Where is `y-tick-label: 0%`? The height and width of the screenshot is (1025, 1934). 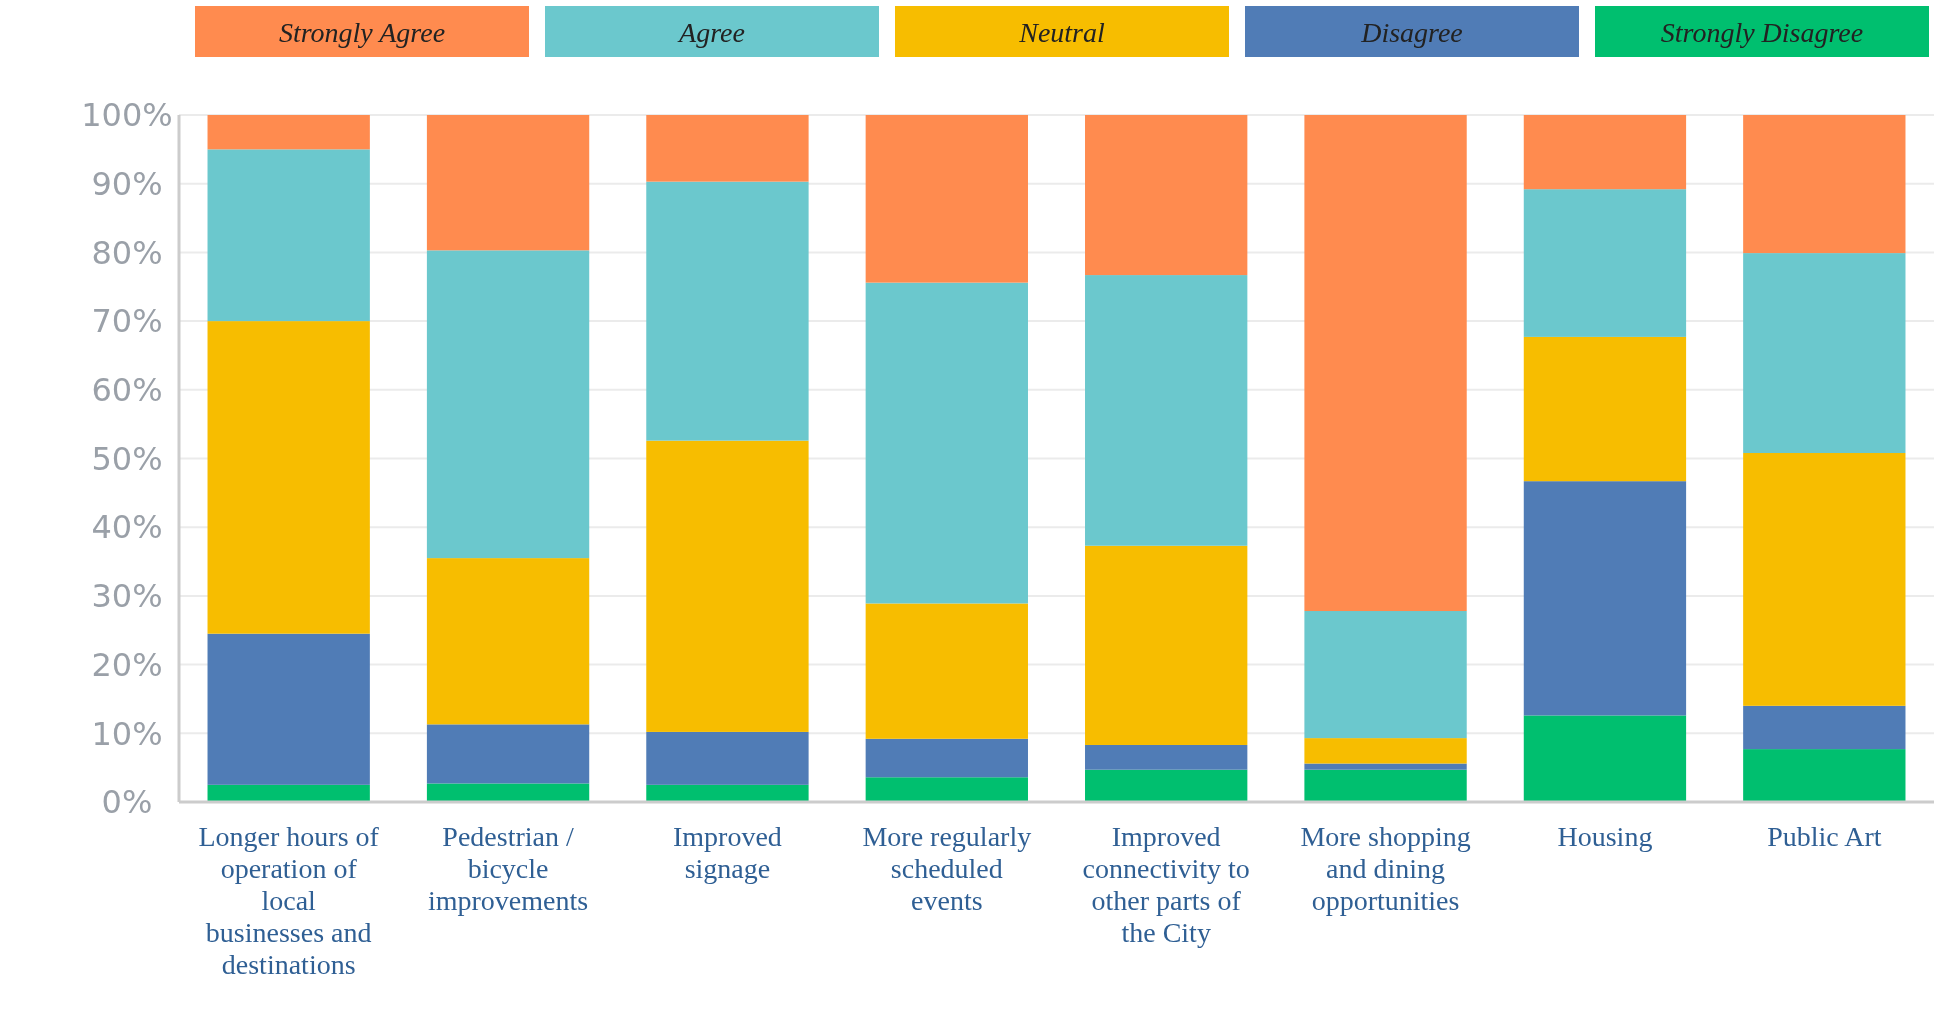 y-tick-label: 0% is located at coordinates (127, 802).